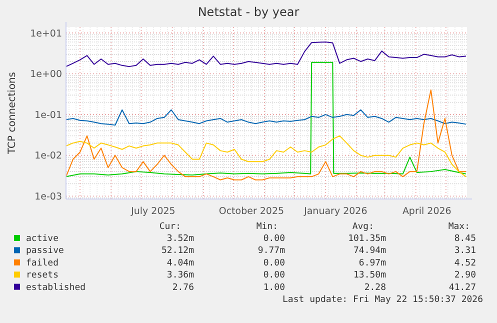  Describe the element at coordinates (12, 114) in the screenshot. I see `y-axis-title: TCP connections` at that location.